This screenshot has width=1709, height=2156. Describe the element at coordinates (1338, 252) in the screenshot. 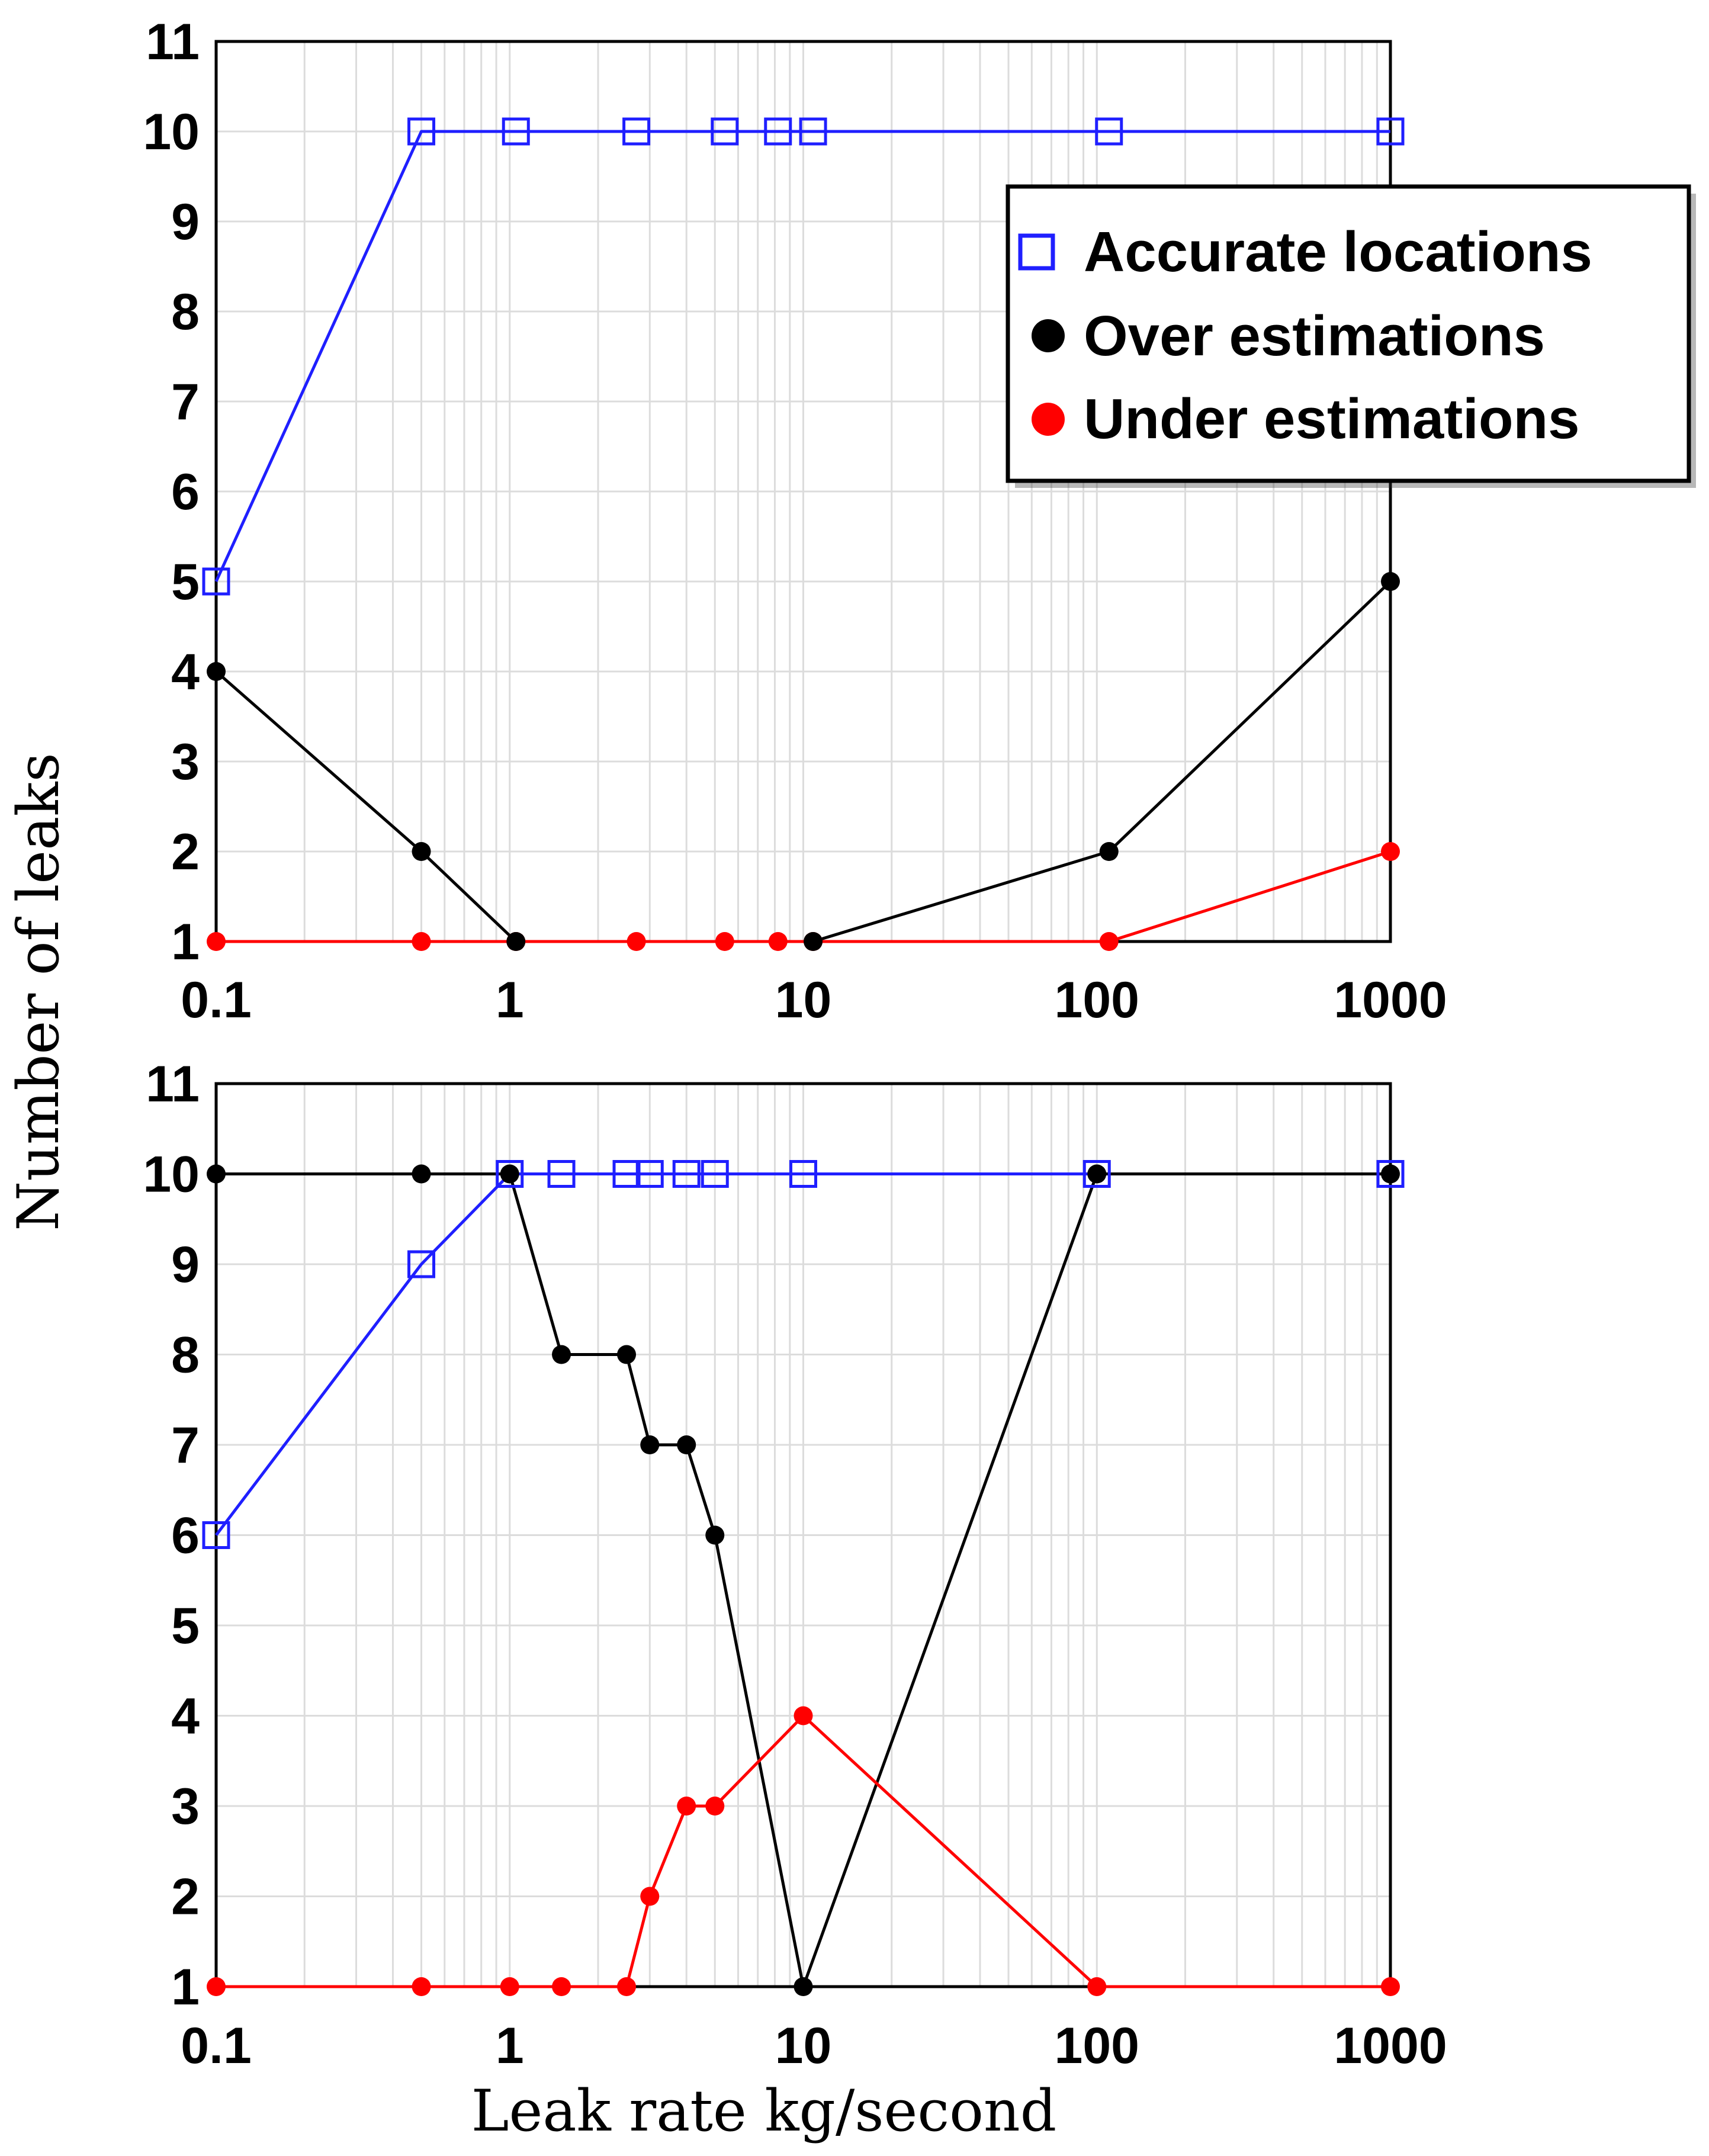

I see `legend-label-accurate: Accurate locations` at that location.